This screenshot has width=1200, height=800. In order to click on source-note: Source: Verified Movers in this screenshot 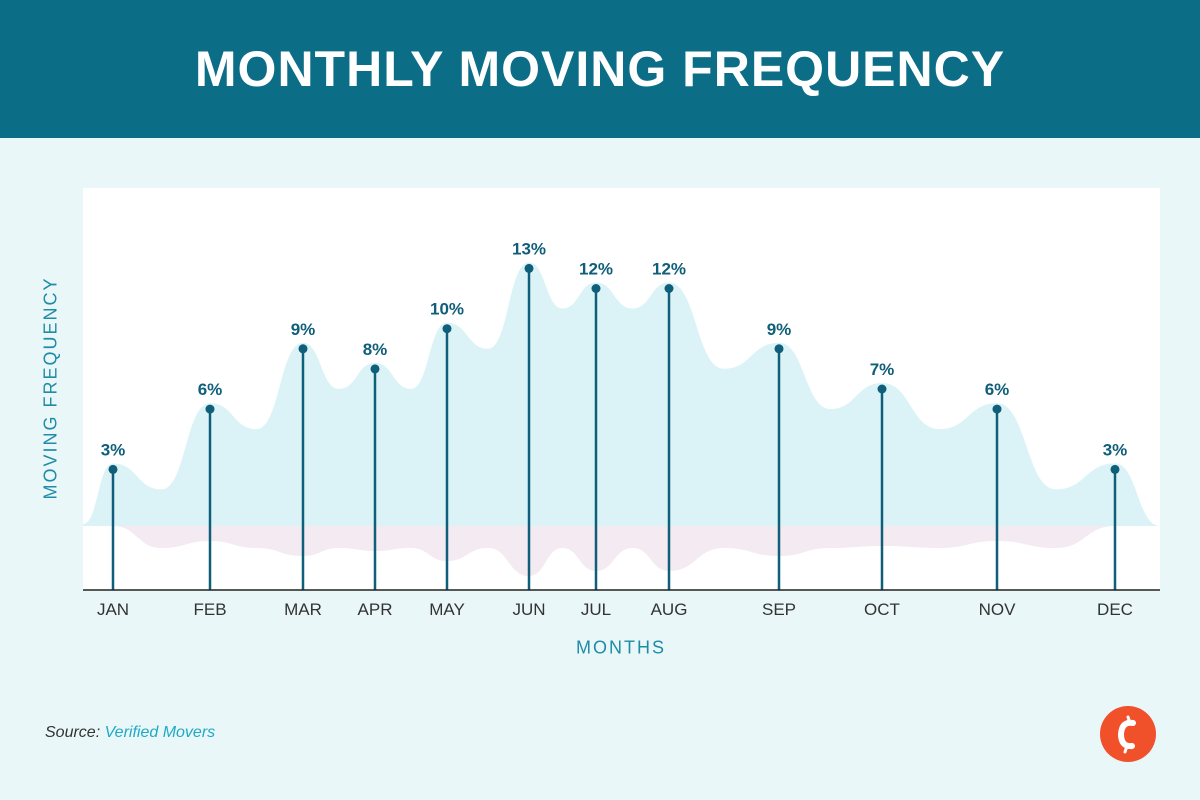, I will do `click(130, 733)`.